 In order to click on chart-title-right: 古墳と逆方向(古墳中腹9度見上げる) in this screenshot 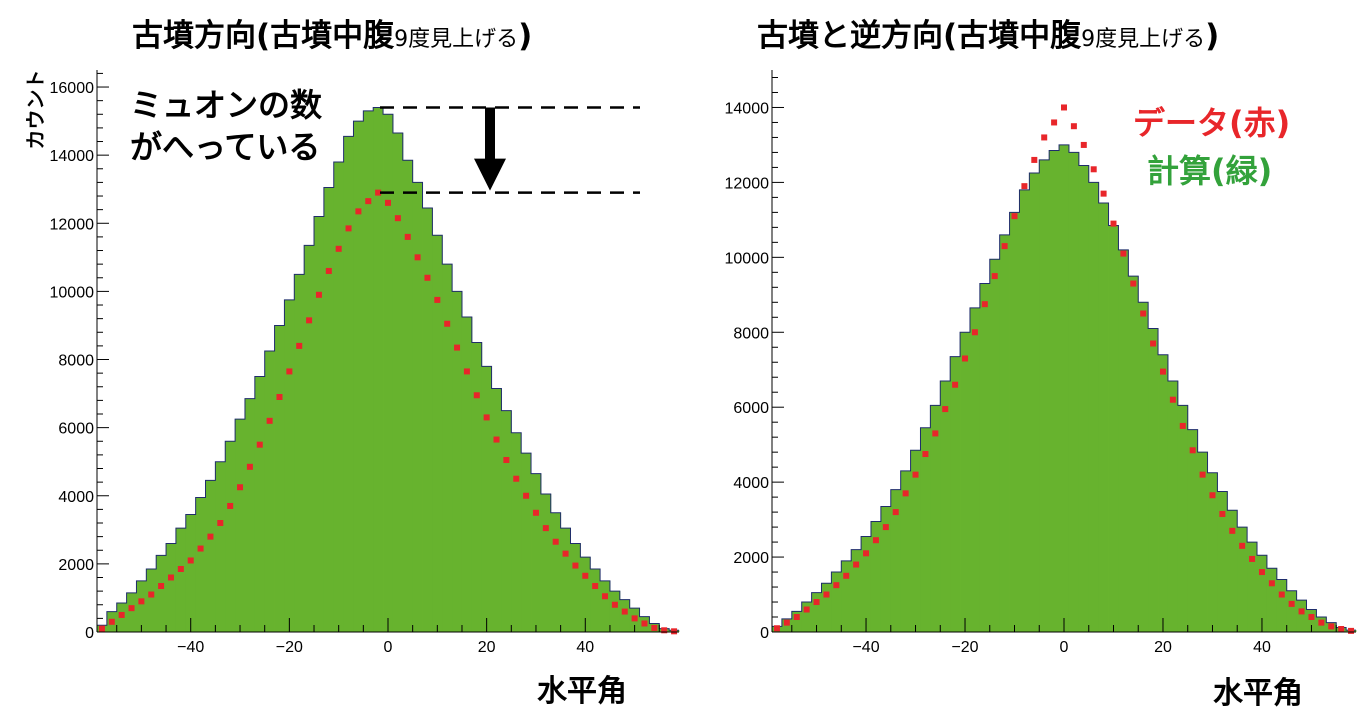, I will do `click(988, 32)`.